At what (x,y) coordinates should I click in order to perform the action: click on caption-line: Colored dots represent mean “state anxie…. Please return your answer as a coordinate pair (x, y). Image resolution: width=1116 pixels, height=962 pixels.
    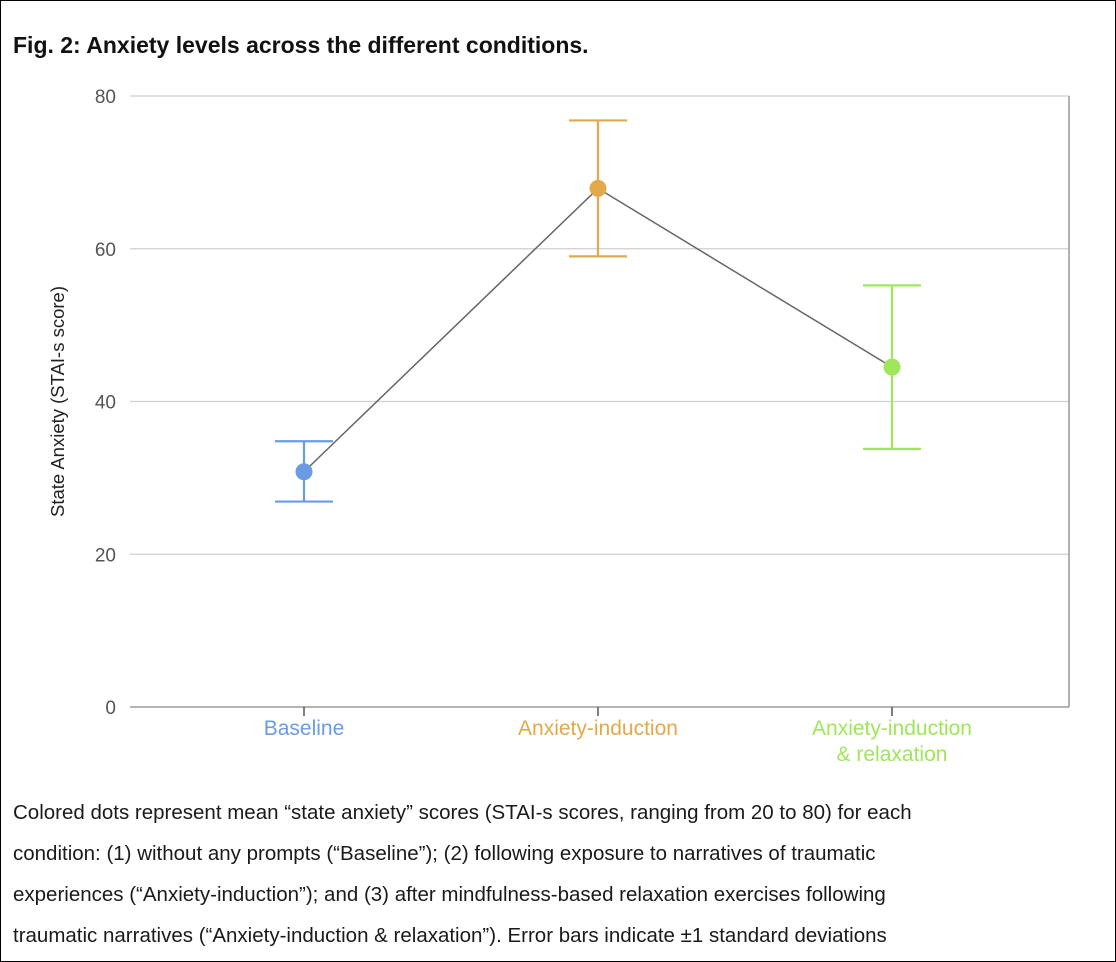
    Looking at the image, I should click on (462, 812).